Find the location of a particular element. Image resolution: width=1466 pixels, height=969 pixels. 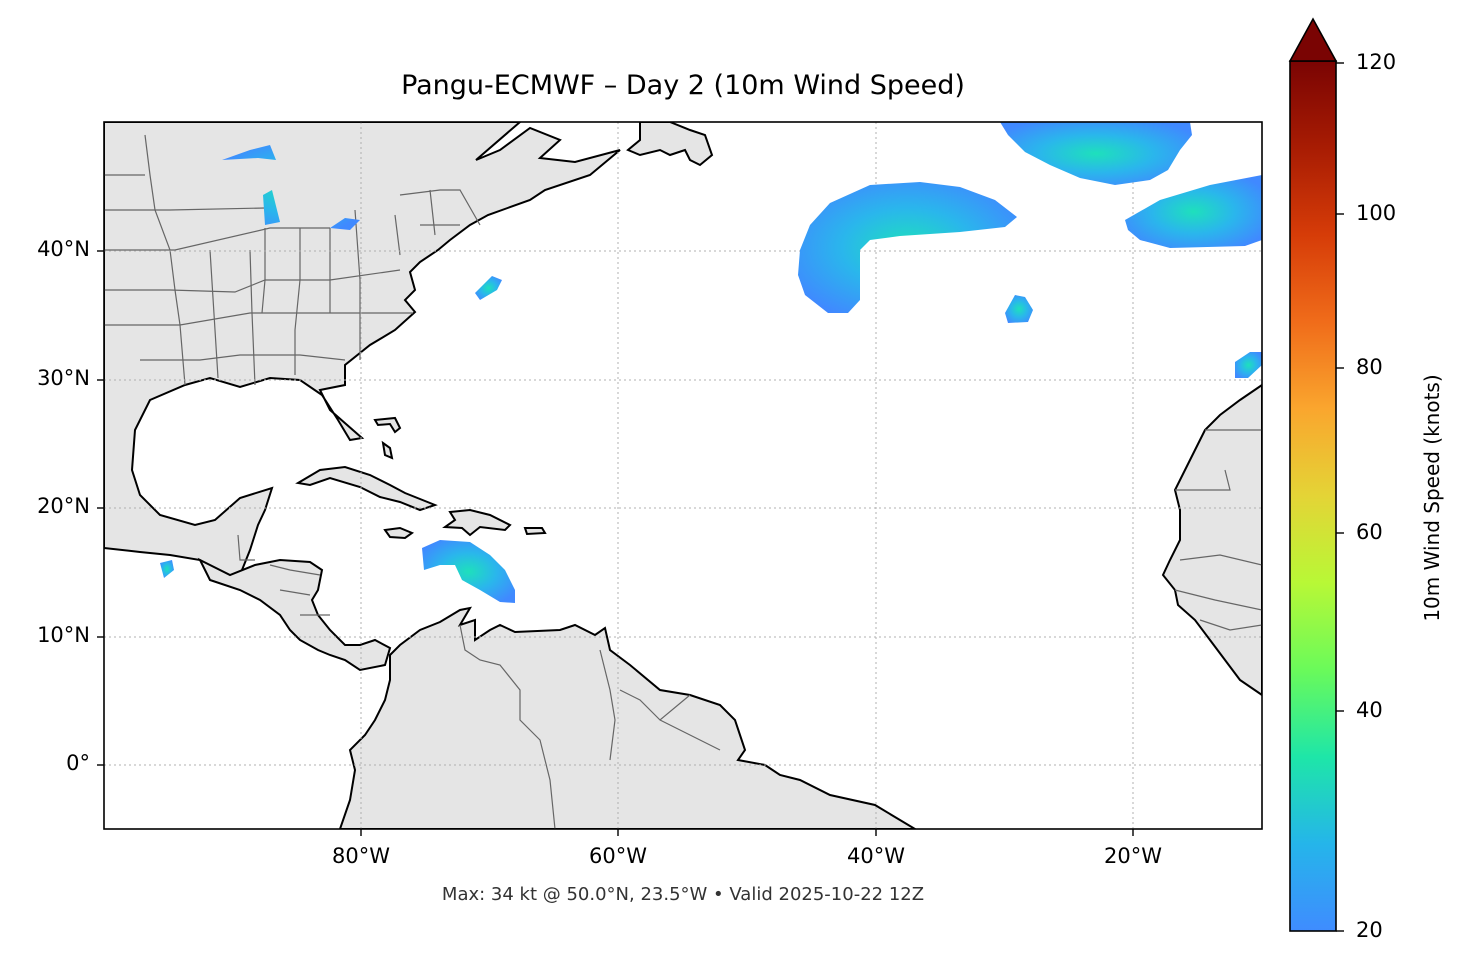

bahamas-land is located at coordinates (387, 438).